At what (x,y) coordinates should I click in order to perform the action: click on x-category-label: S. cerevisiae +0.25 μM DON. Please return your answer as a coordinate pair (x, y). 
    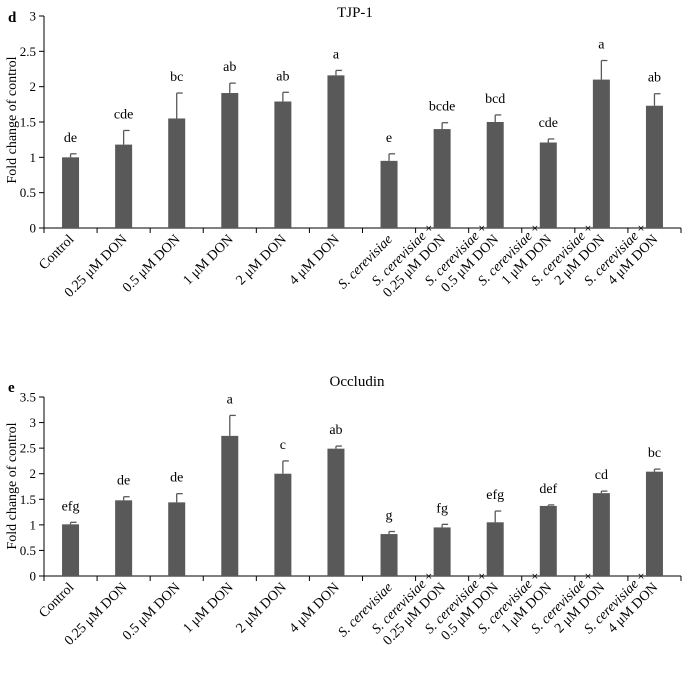
    Looking at the image, I should click on (409, 609).